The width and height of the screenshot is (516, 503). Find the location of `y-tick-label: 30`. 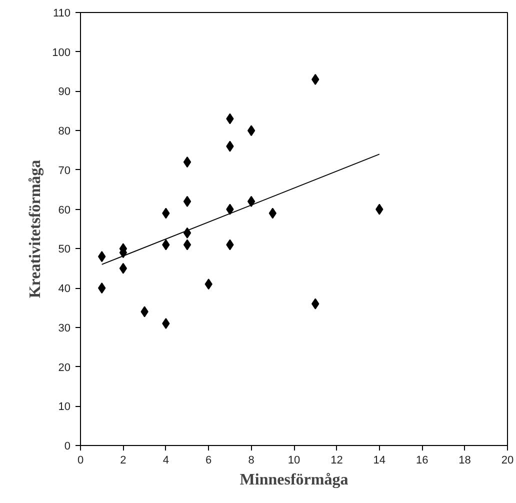

y-tick-label: 30 is located at coordinates (64, 328).